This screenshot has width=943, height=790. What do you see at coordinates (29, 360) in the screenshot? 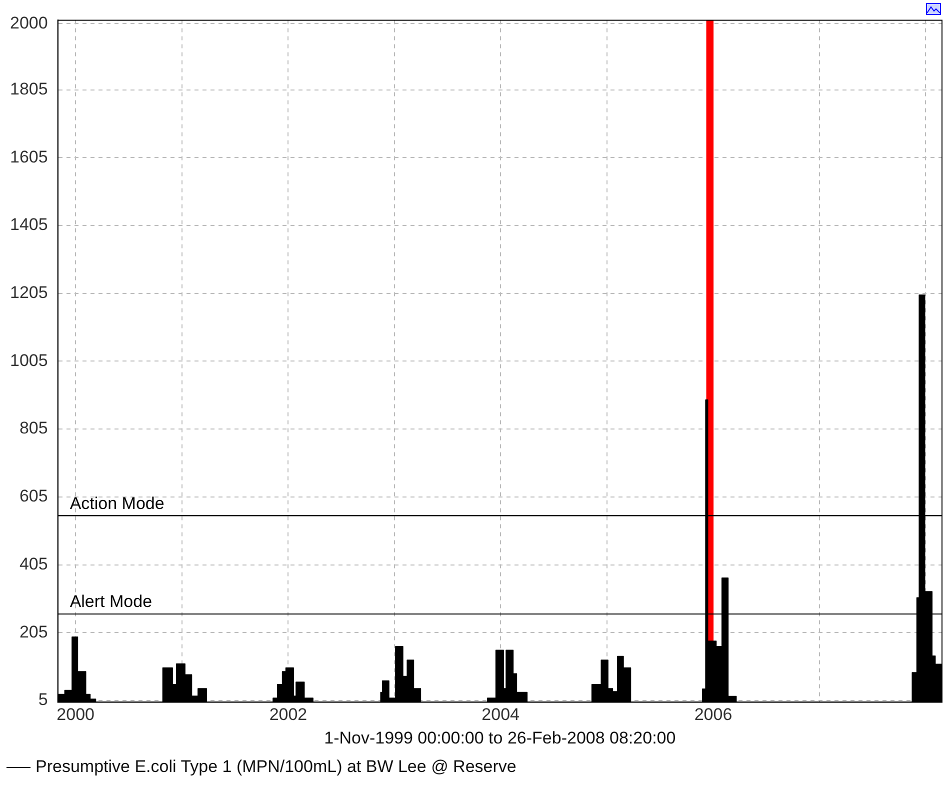
I see `y-tick-label: 1005` at bounding box center [29, 360].